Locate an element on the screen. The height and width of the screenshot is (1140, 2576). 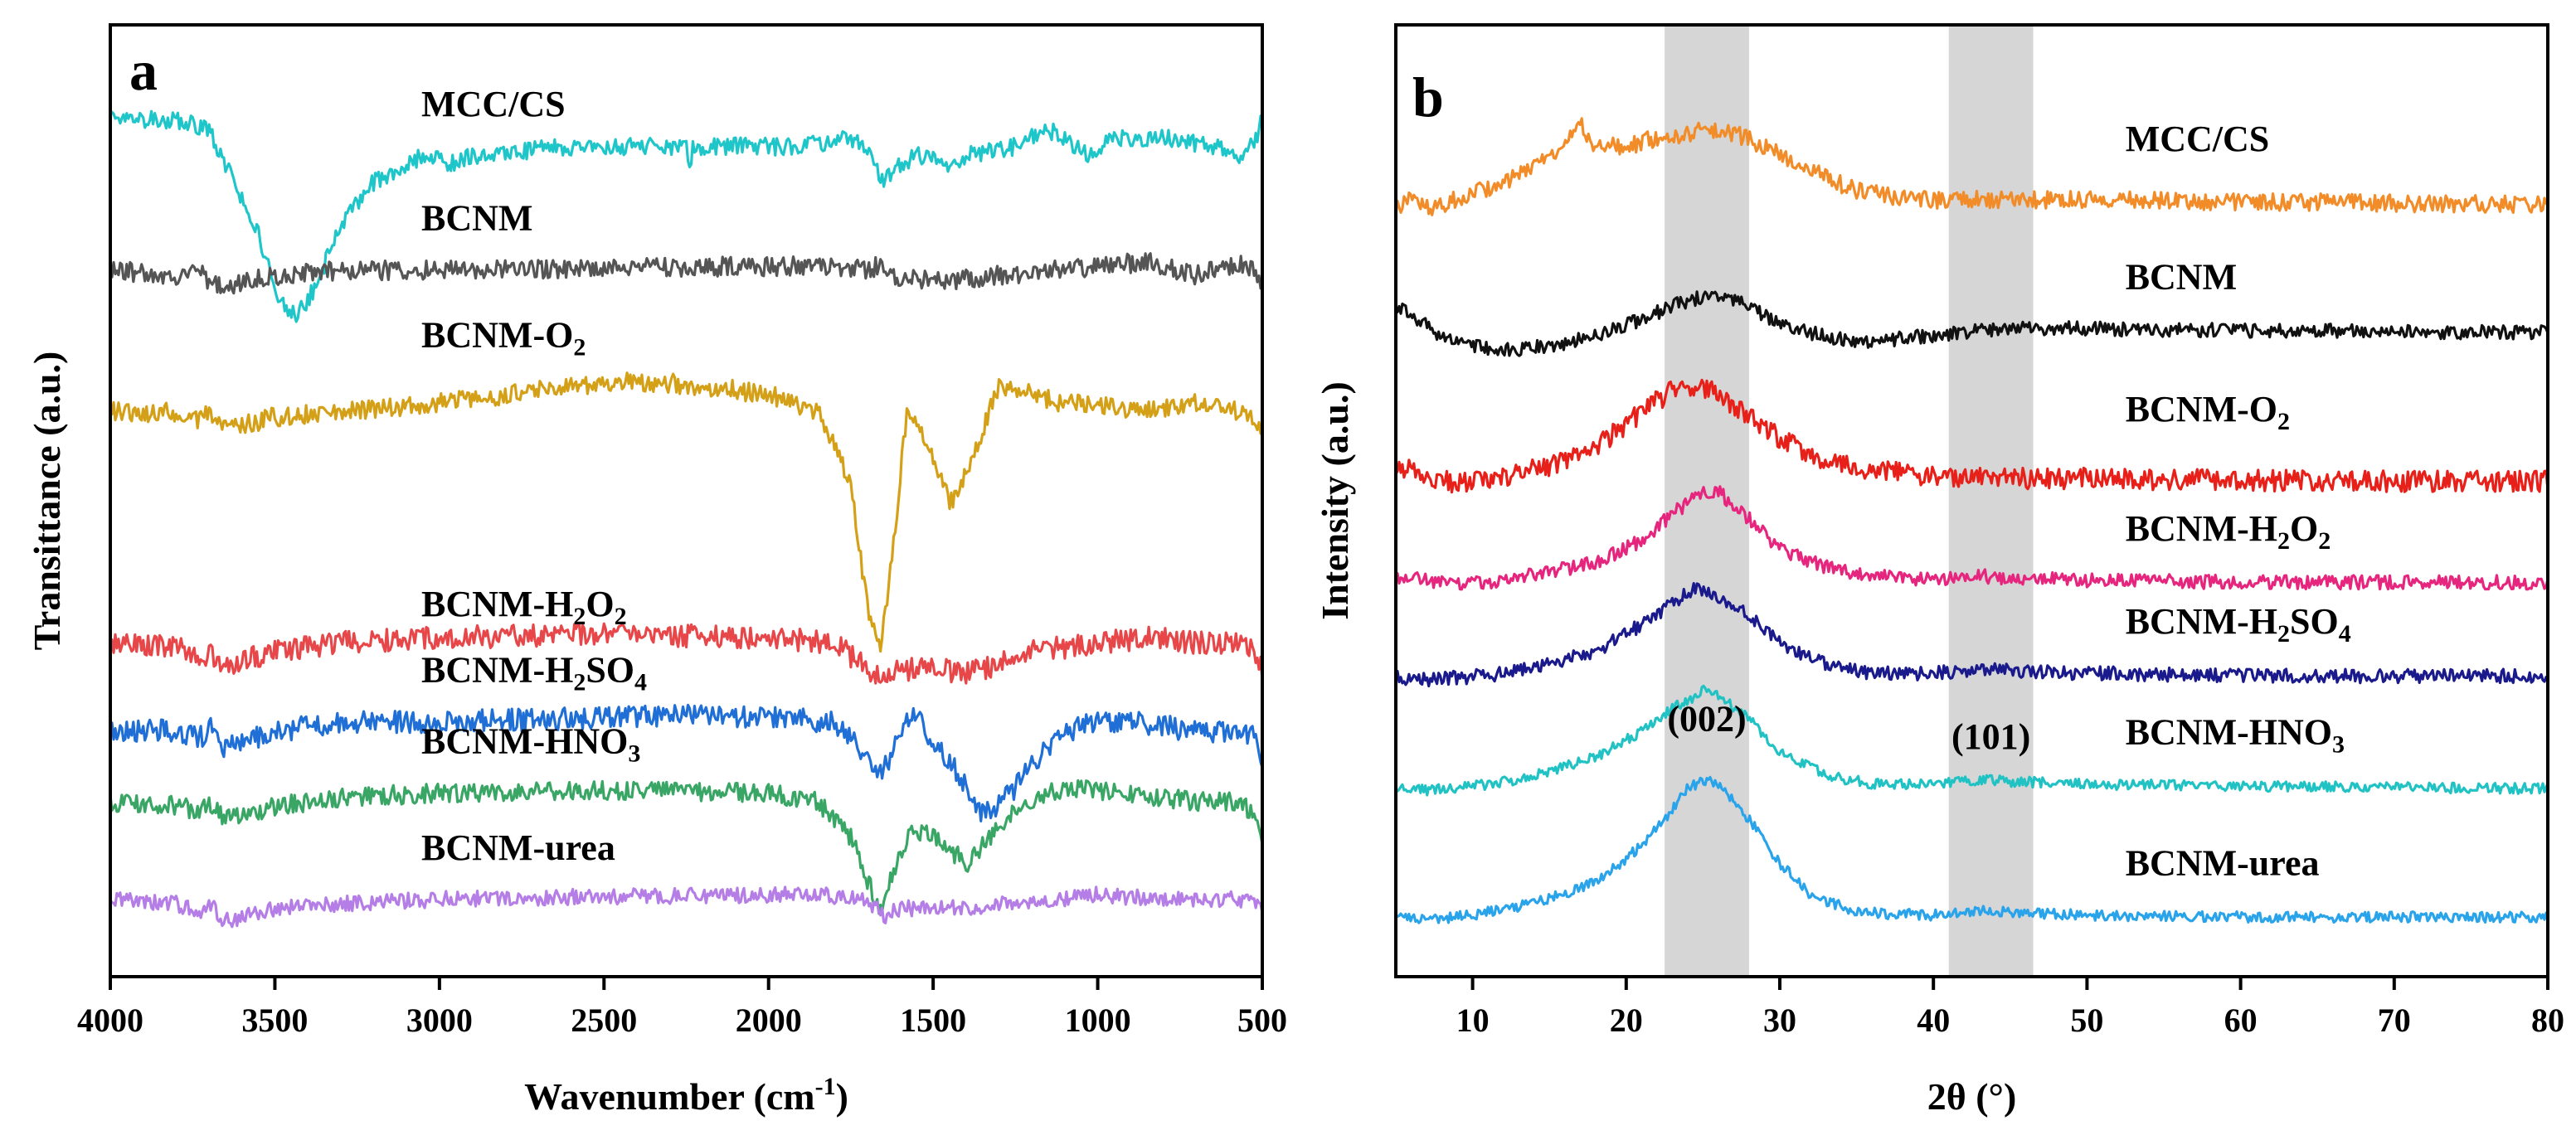
x-tick-label: 10 is located at coordinates (1473, 1021).